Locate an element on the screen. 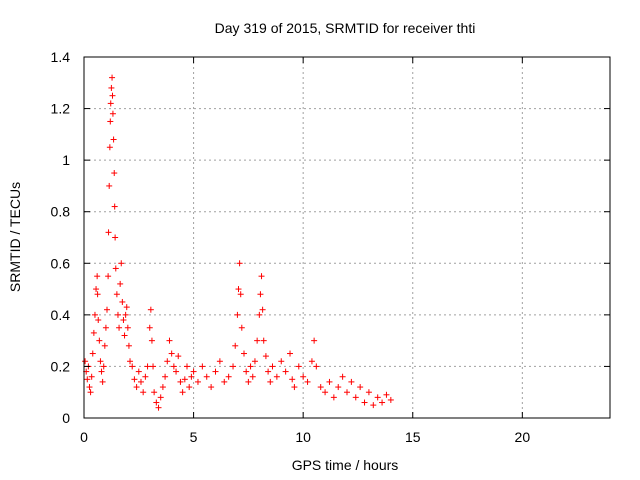  x-tick-label: 0 is located at coordinates (84, 437).